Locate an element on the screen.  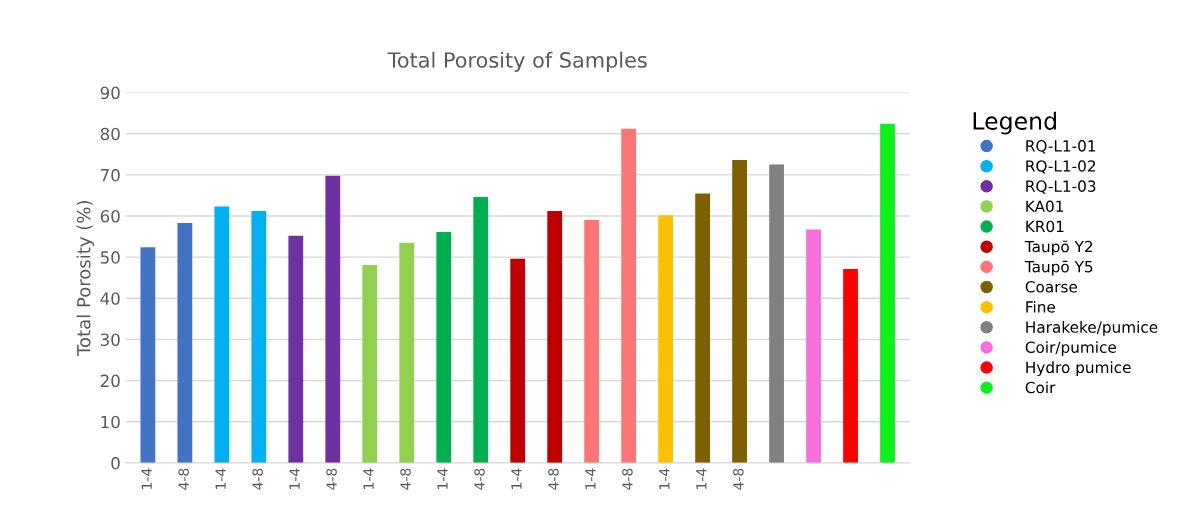
y-tick-label: 40 is located at coordinates (110, 298).